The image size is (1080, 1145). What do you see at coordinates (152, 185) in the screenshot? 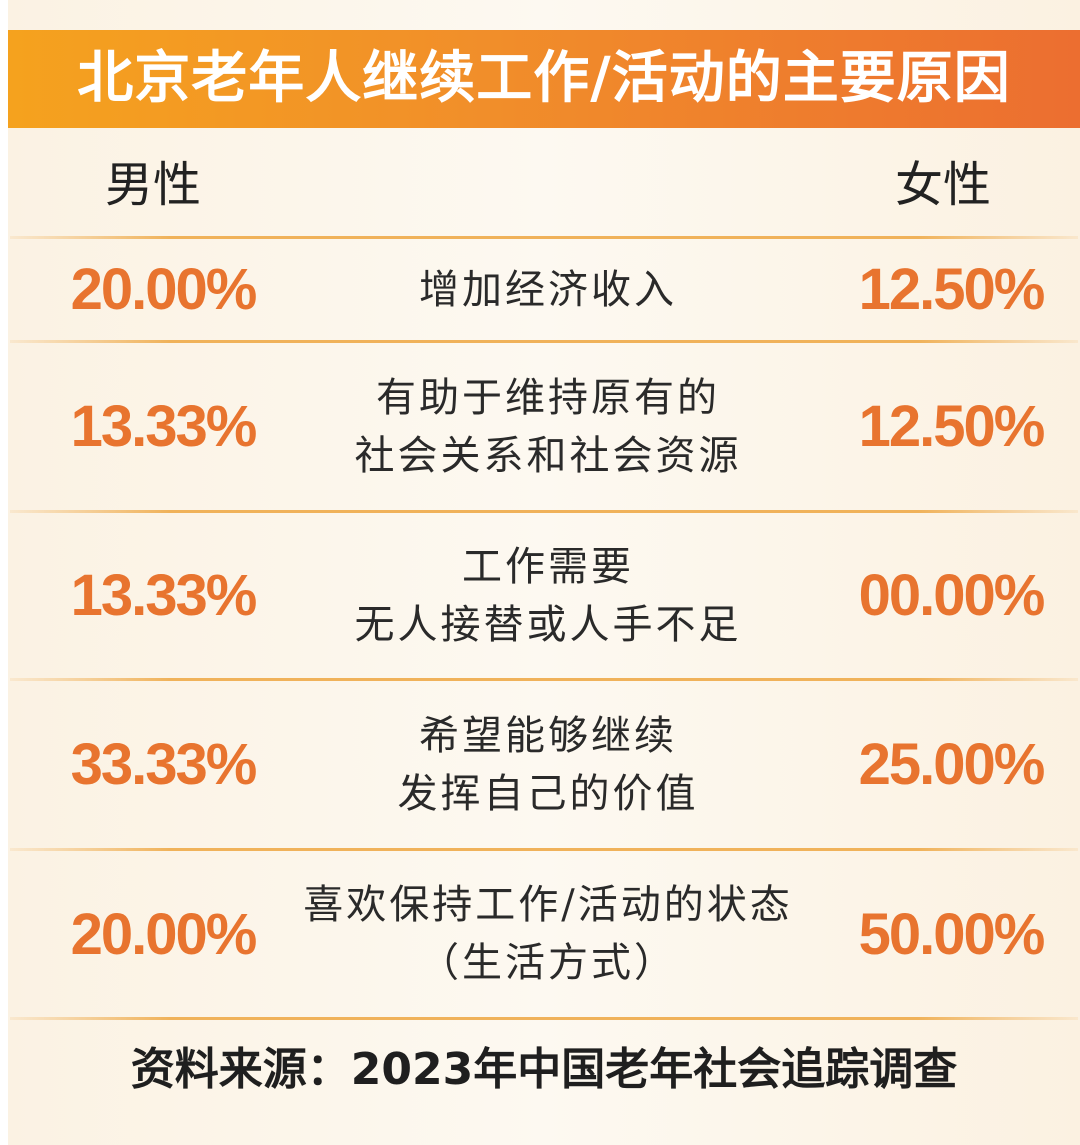
I see `column-header-male: 男性` at bounding box center [152, 185].